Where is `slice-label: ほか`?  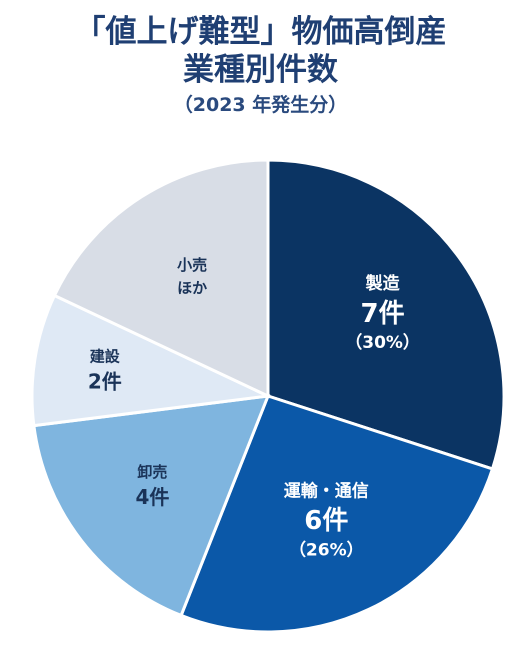
slice-label: ほか is located at coordinates (192, 288).